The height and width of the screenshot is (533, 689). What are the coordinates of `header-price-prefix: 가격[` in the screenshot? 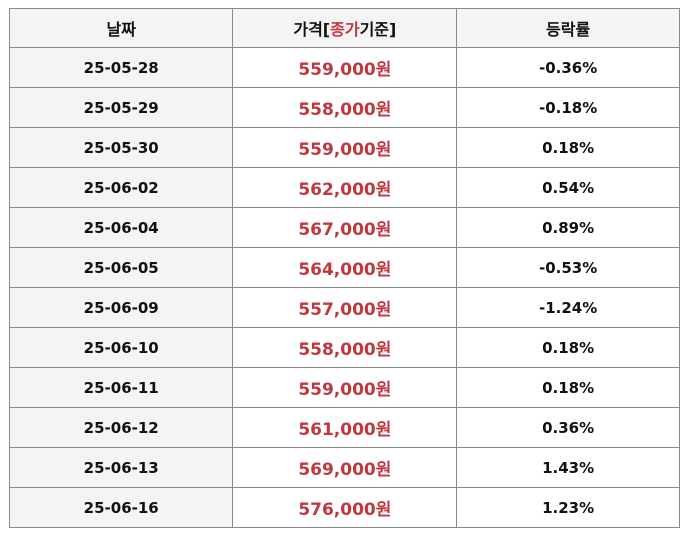 It's located at (312, 29).